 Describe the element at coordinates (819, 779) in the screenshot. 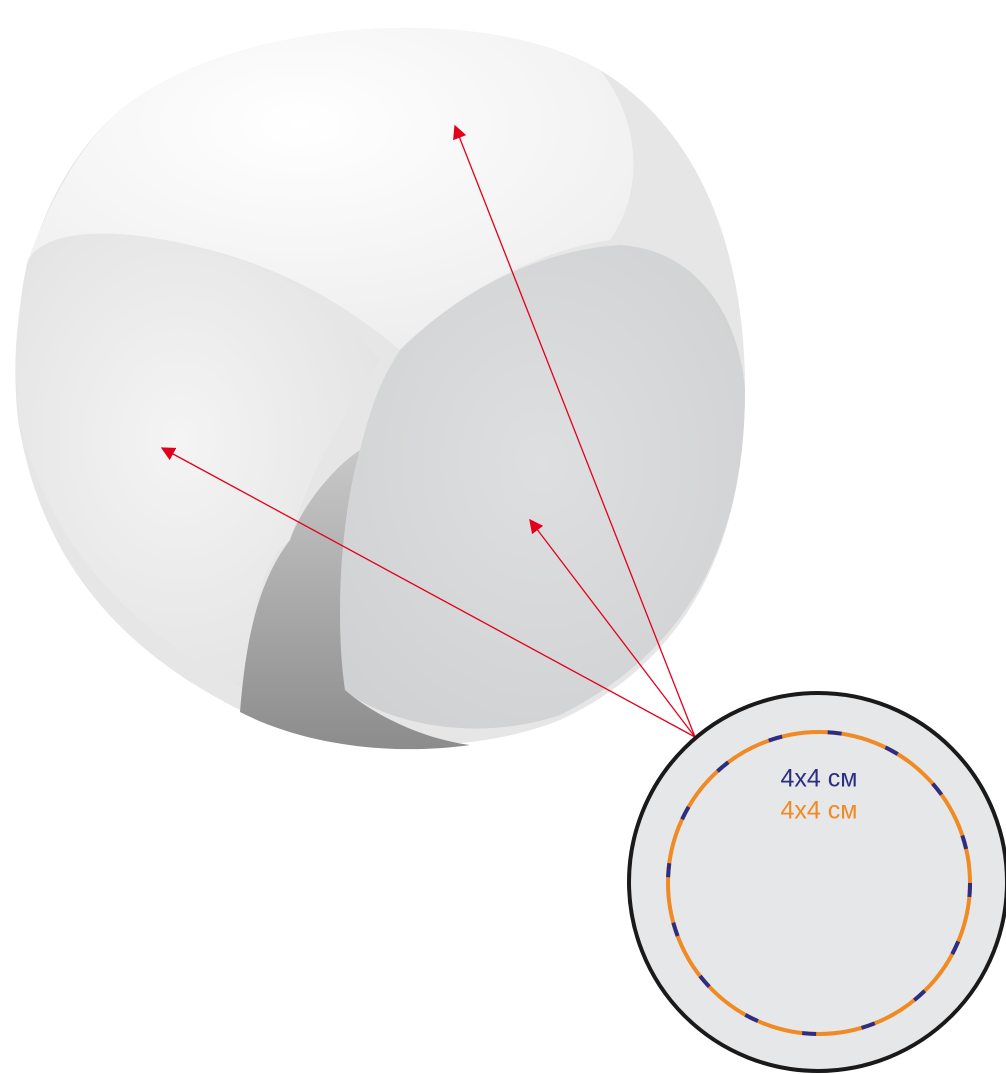

I see `size-label-blue: 4x4 см` at that location.